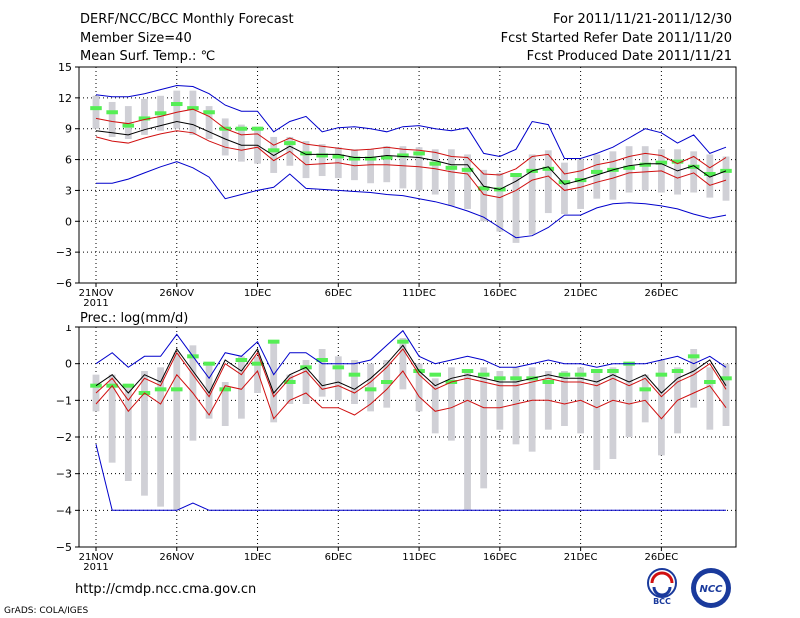  I want to click on precipitation-panel-title: Prec.: log(mm/d), so click(134, 318).